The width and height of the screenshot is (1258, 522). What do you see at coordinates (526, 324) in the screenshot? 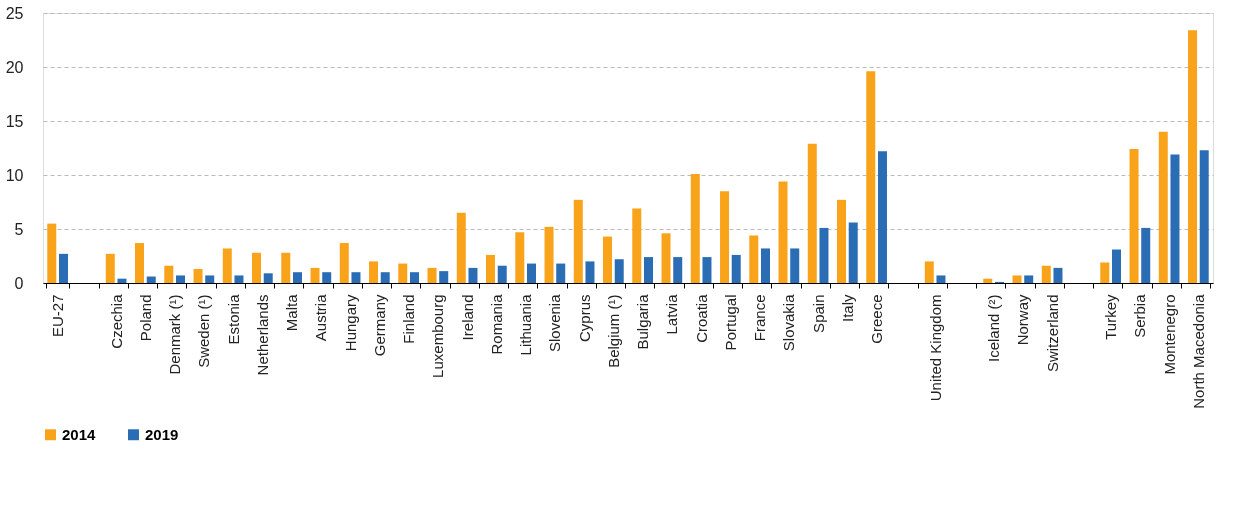
I see `x-tick-label: Lithuania` at bounding box center [526, 324].